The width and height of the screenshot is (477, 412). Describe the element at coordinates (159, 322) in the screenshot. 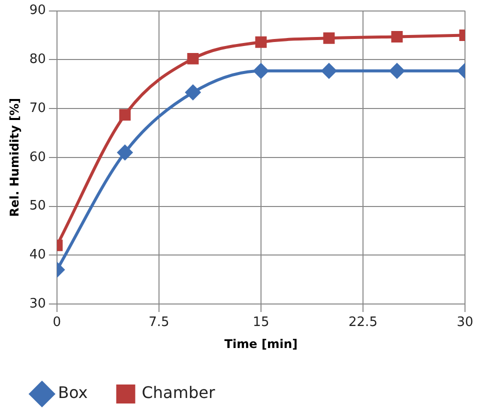

I see `x-tick-label: 7.5` at that location.